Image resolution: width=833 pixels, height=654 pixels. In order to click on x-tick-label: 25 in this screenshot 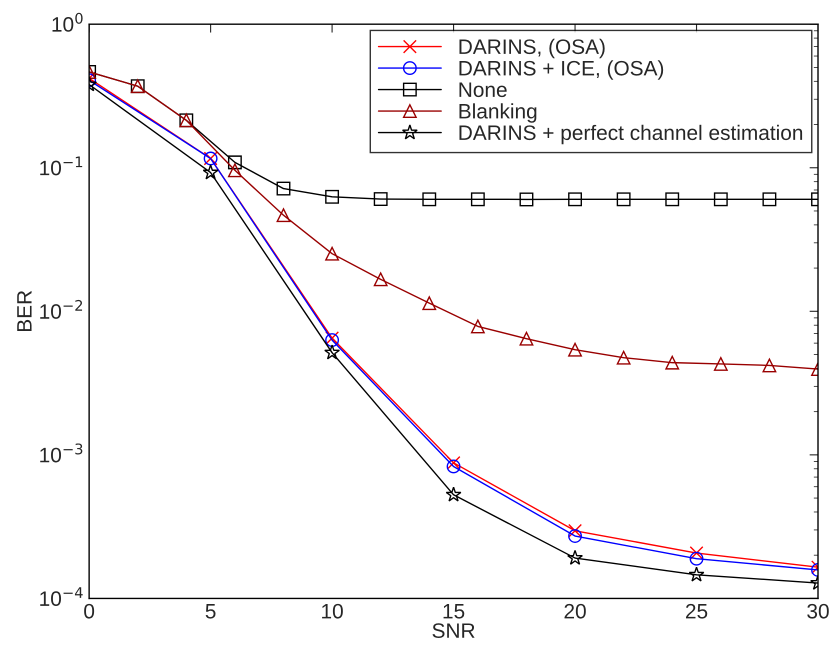, I will do `click(697, 611)`.